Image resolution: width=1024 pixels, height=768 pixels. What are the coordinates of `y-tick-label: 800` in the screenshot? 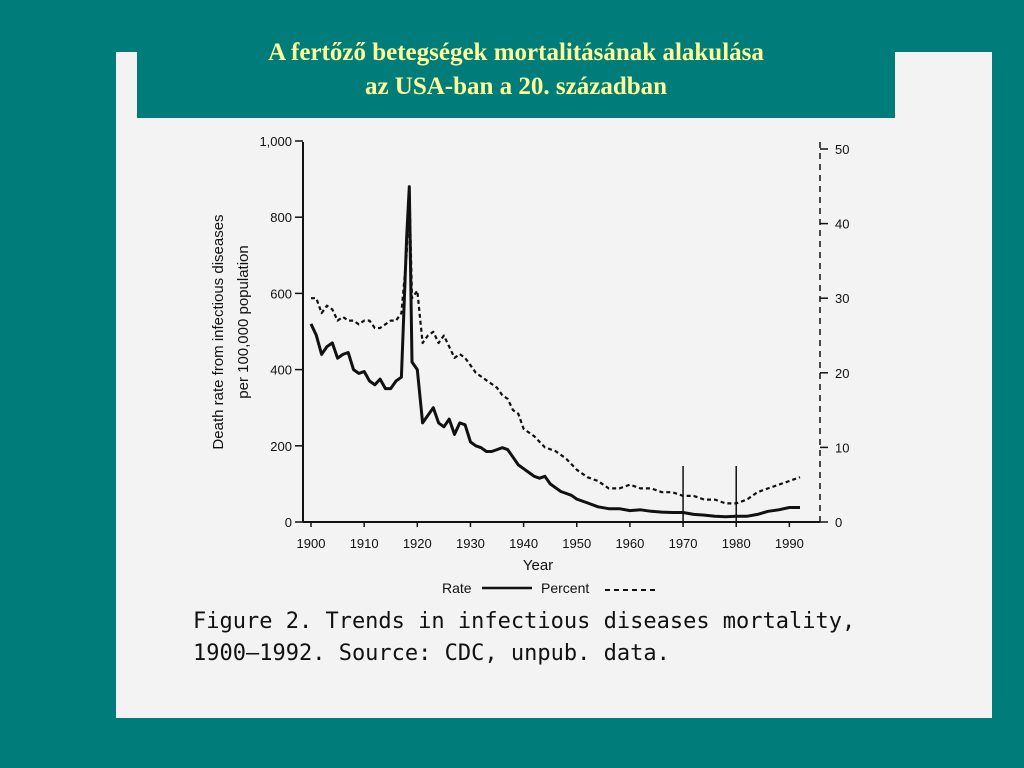 It's located at (281, 217).